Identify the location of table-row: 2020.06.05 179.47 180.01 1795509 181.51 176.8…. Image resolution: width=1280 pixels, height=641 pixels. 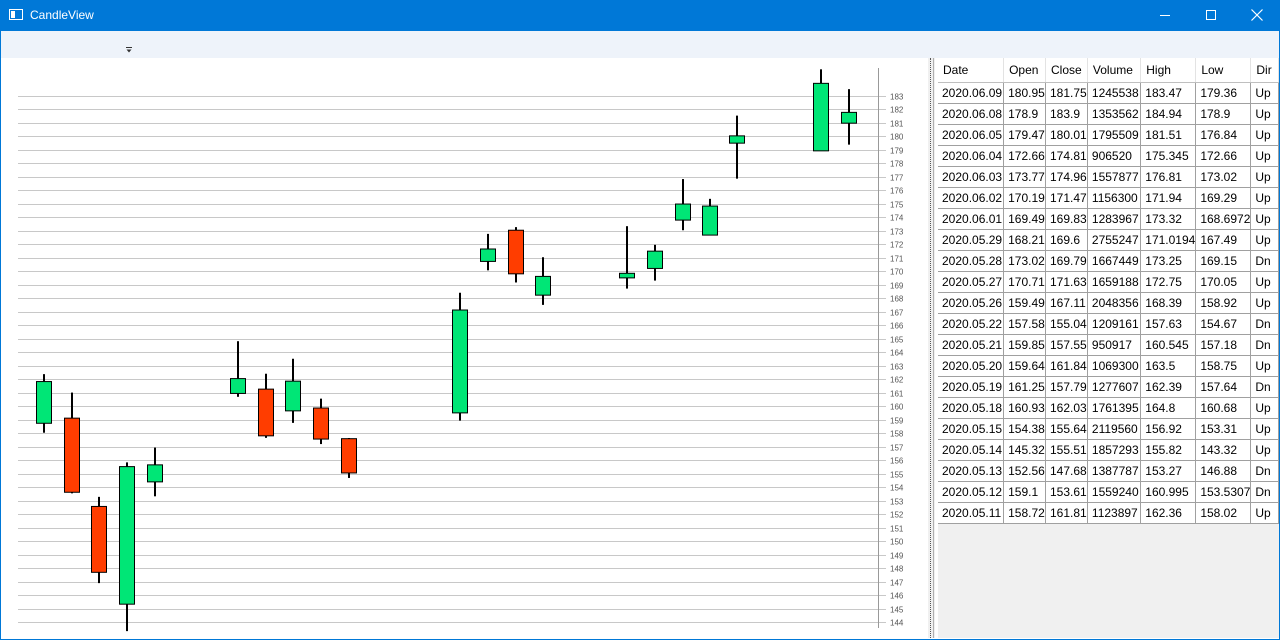
(1108, 135).